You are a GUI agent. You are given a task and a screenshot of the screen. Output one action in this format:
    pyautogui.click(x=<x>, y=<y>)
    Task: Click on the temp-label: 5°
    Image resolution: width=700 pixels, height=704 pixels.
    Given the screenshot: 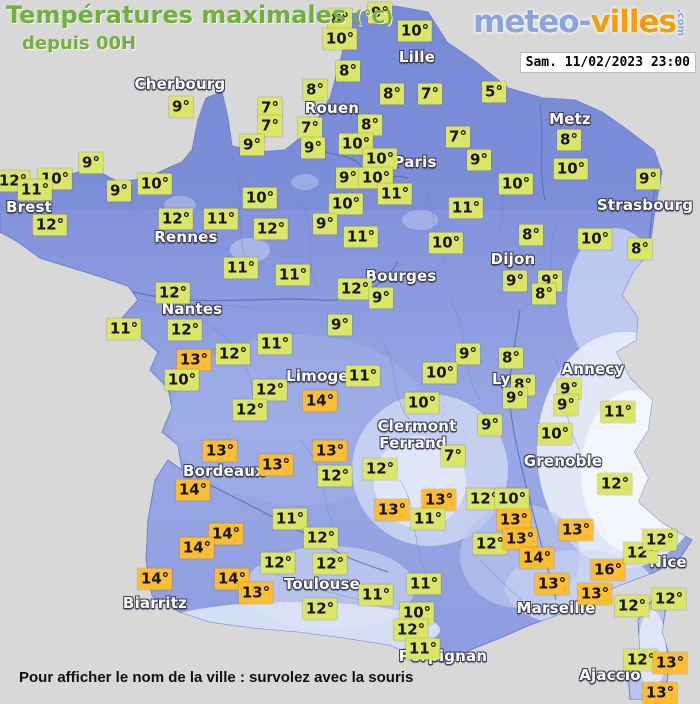 What is the action you would take?
    pyautogui.click(x=494, y=92)
    